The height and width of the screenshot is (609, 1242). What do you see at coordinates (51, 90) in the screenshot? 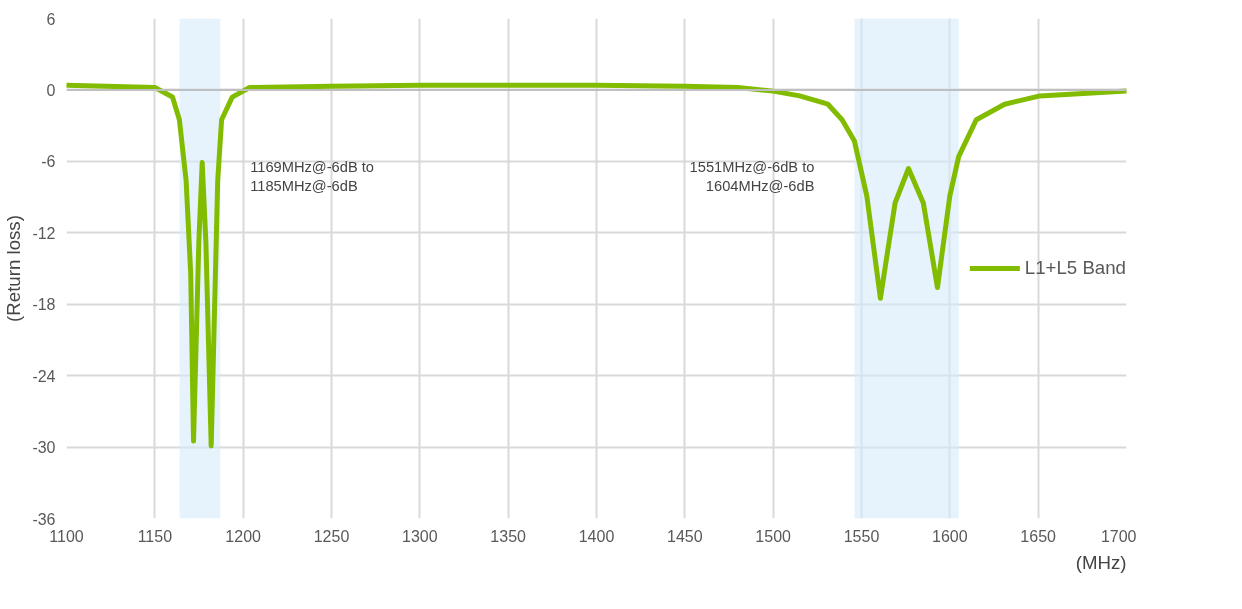
I see `y-tick-label: 0` at bounding box center [51, 90].